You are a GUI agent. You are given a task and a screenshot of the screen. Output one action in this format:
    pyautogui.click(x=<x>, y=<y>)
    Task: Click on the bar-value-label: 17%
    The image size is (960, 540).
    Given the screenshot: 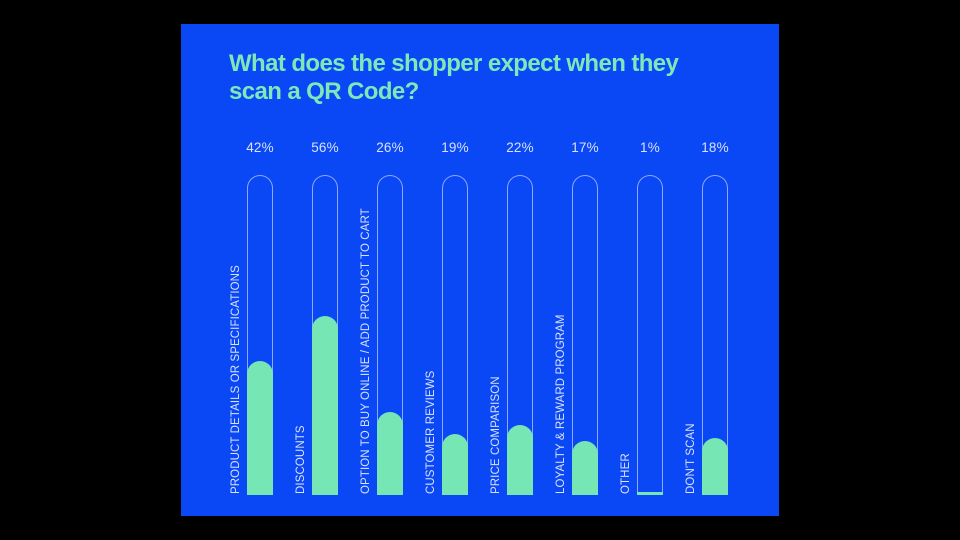 What is the action you would take?
    pyautogui.click(x=585, y=147)
    